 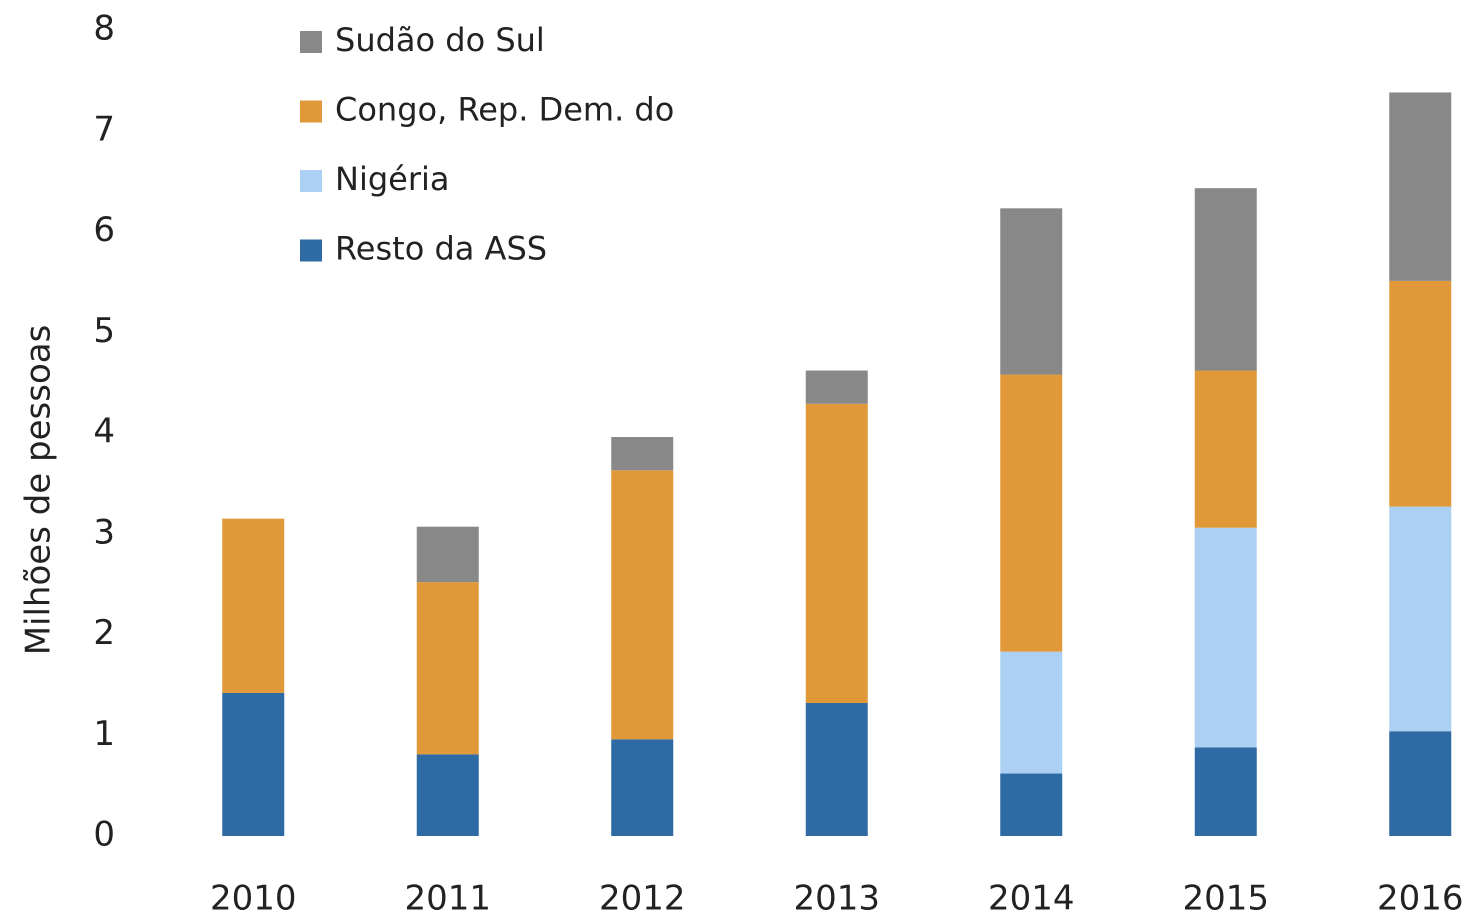 What do you see at coordinates (392, 179) in the screenshot?
I see `legend-label: Nigéria` at bounding box center [392, 179].